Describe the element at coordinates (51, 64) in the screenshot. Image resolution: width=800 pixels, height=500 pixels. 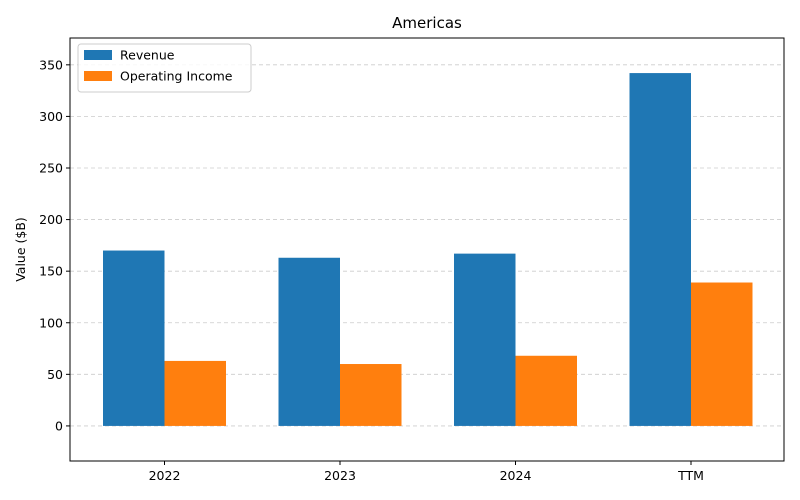
I see `y-tick-label: 350` at that location.